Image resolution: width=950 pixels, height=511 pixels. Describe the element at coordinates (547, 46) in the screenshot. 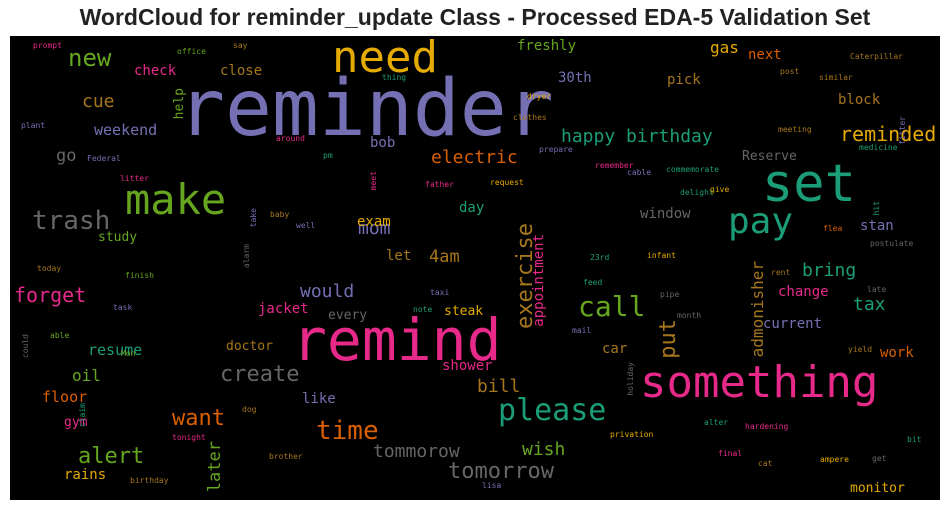

I see `word-freshly: freshly` at that location.